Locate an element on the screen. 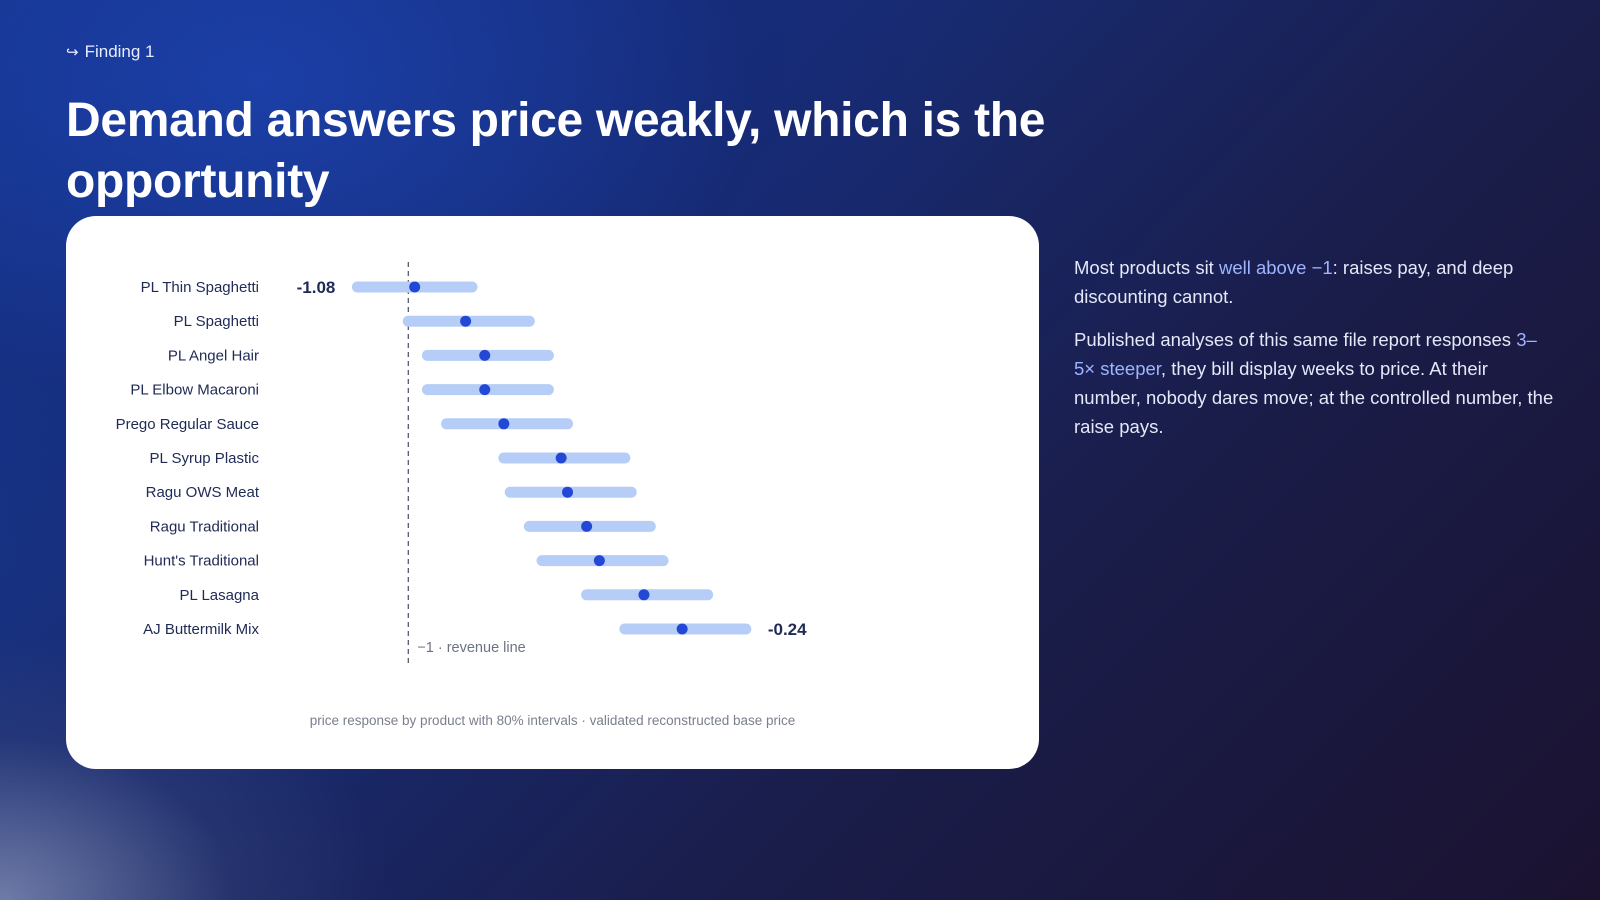  product-label: PL Angel Hair is located at coordinates (213, 355).